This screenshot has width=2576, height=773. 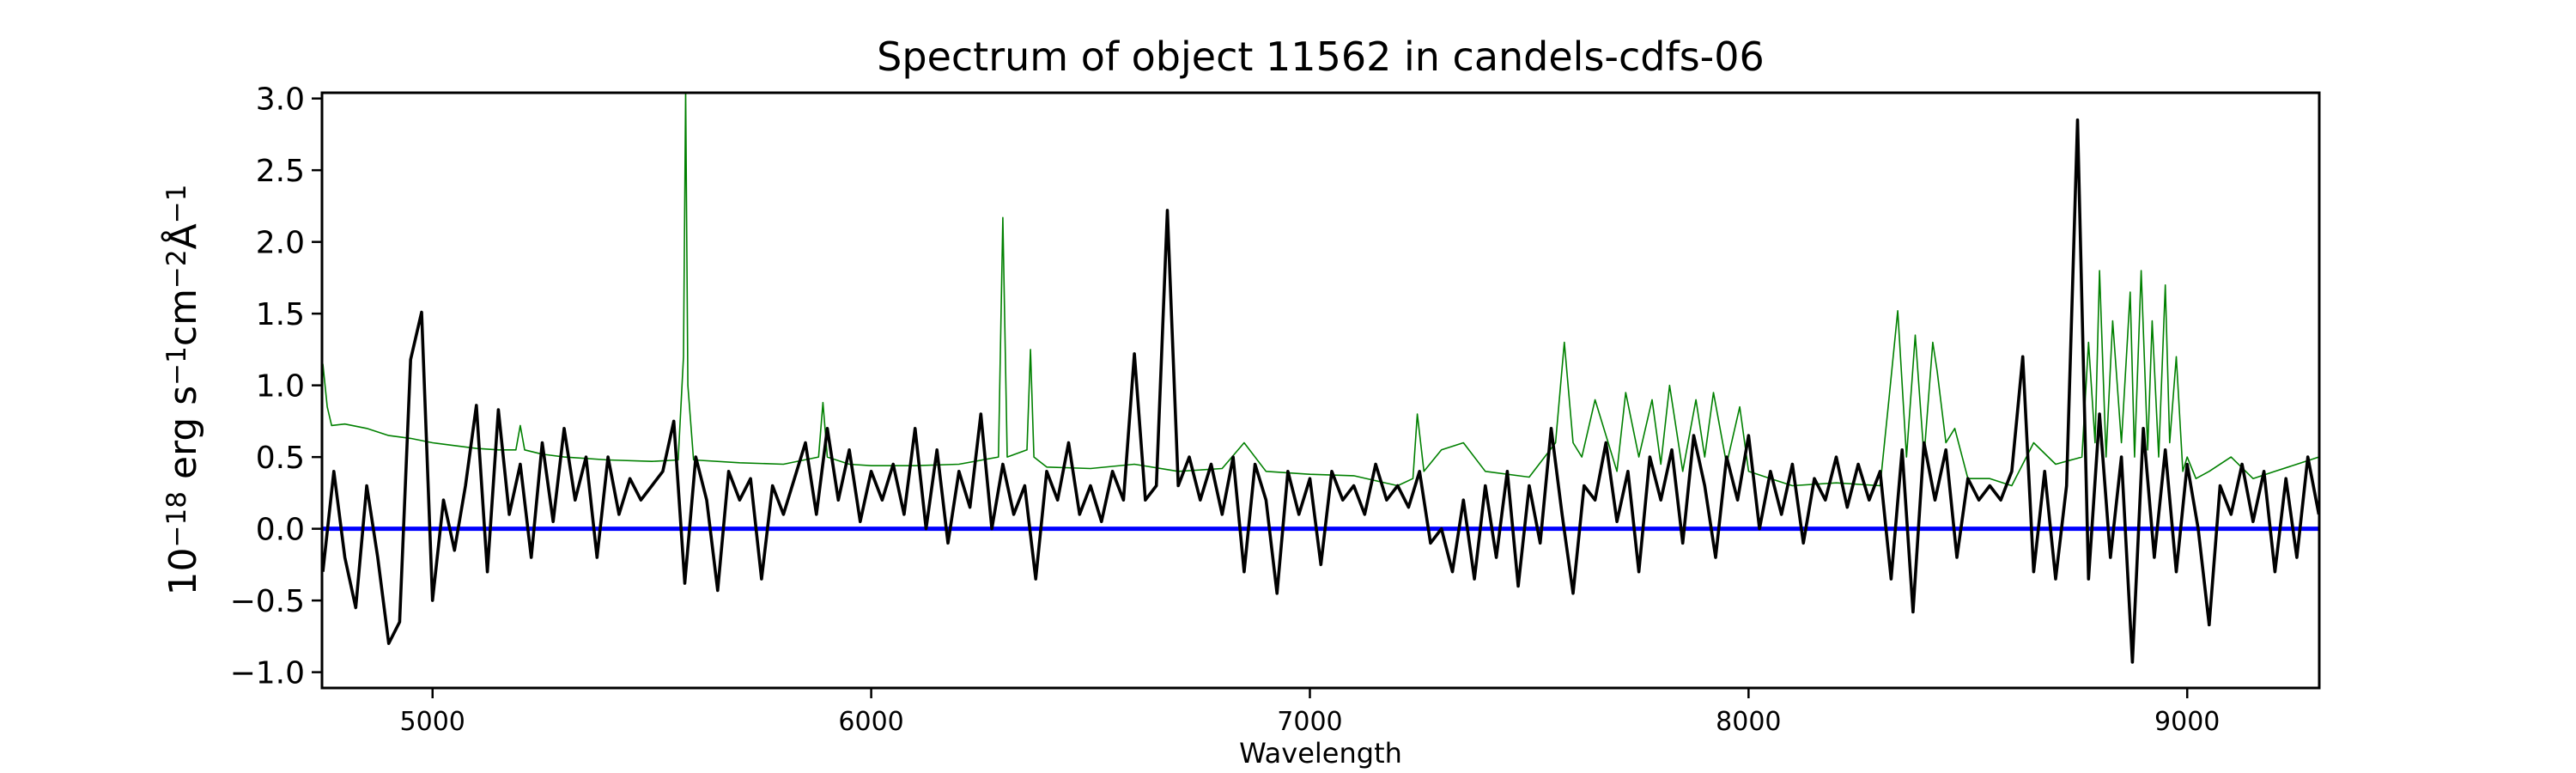 What do you see at coordinates (1320, 753) in the screenshot?
I see `x-axis-label: Wavelength` at bounding box center [1320, 753].